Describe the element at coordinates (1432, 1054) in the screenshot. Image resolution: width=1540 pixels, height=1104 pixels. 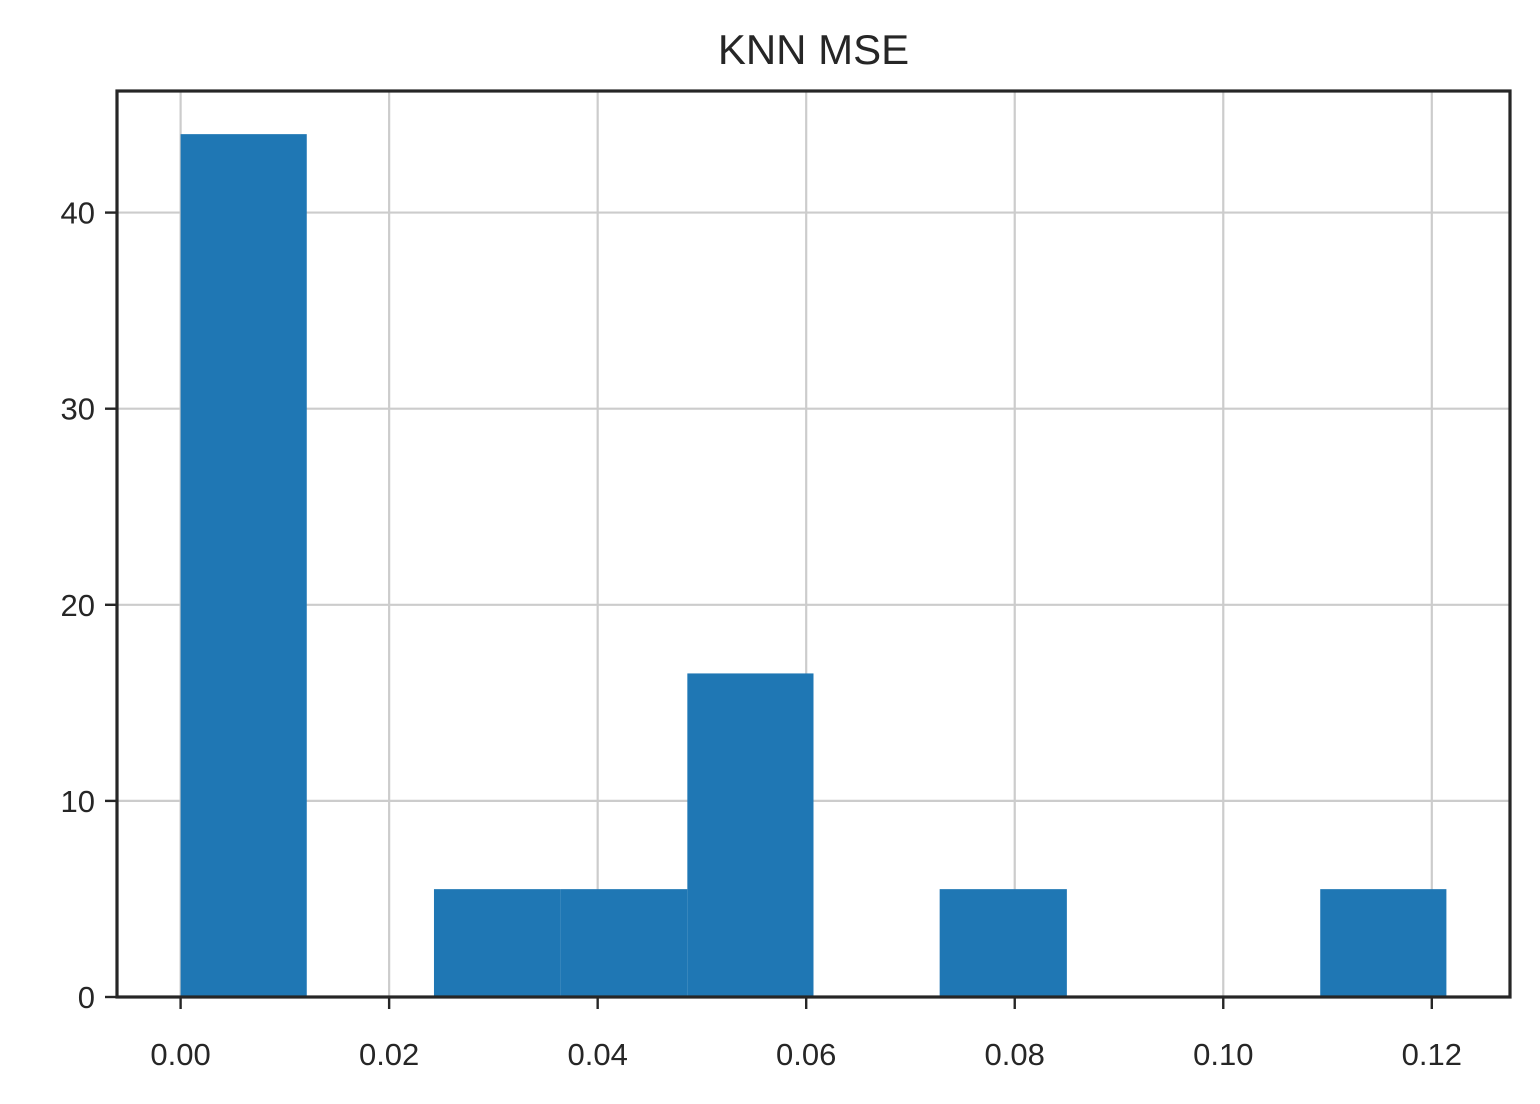
I see `x-tick-label: 0.12` at that location.